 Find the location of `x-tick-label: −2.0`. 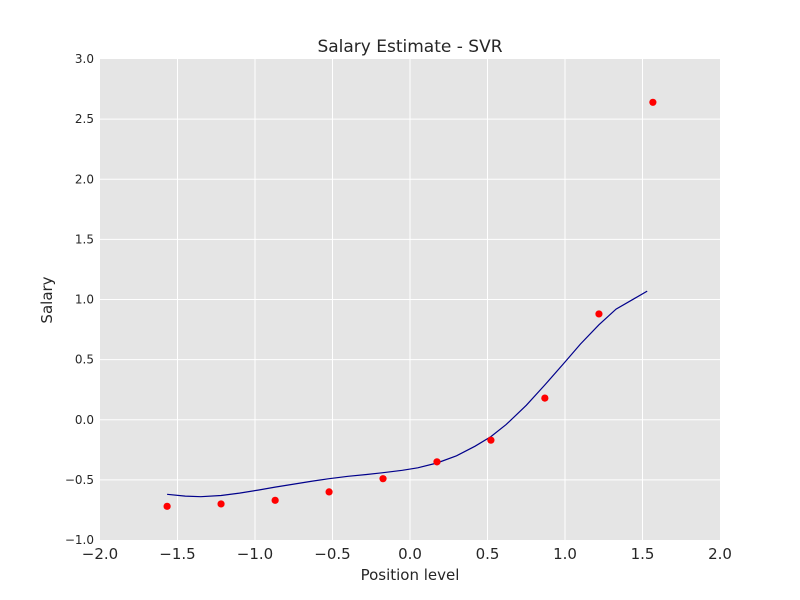

x-tick-label: −2.0 is located at coordinates (100, 554).